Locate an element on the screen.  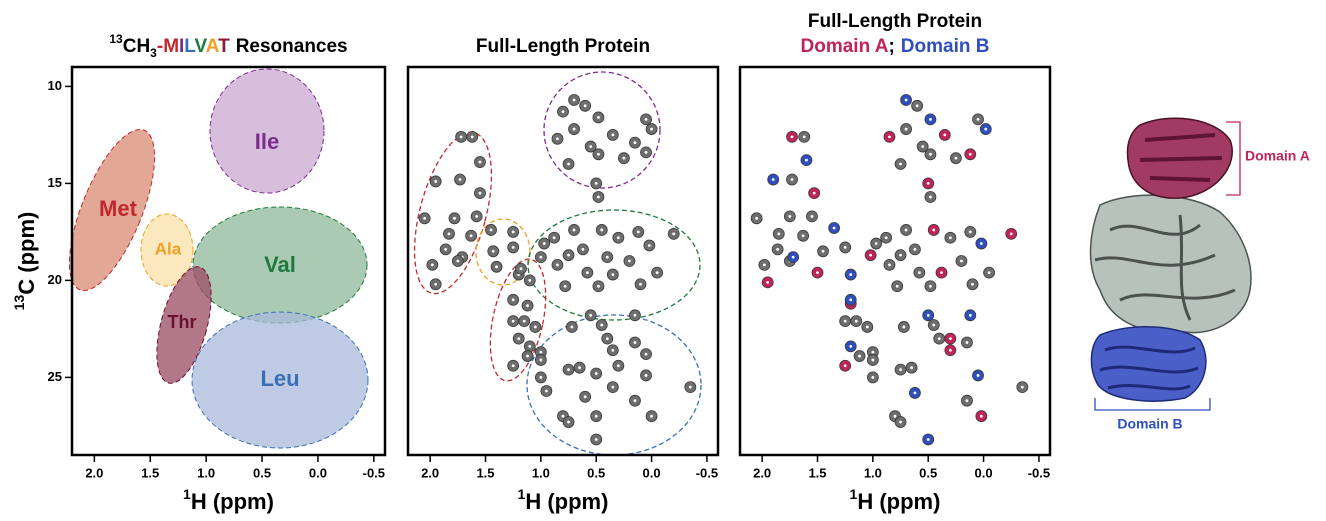
title-base: CH is located at coordinates (136, 46).